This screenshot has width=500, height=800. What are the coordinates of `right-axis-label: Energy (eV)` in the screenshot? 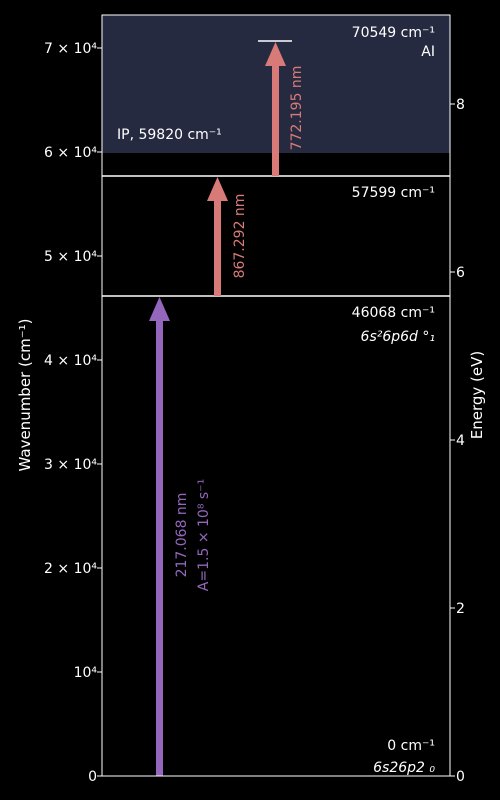 It's located at (477, 395).